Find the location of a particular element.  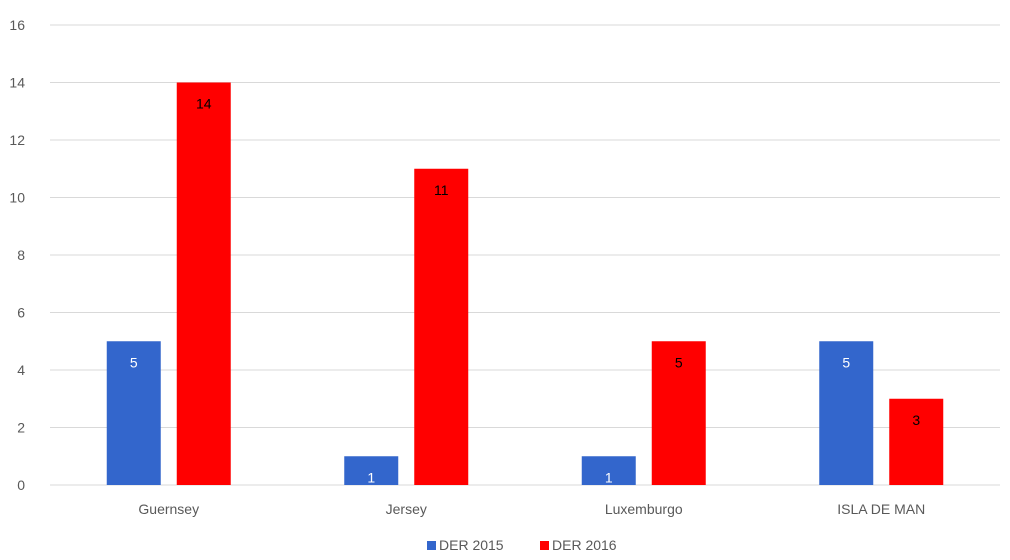

y-tick-label: 14 is located at coordinates (17, 83).